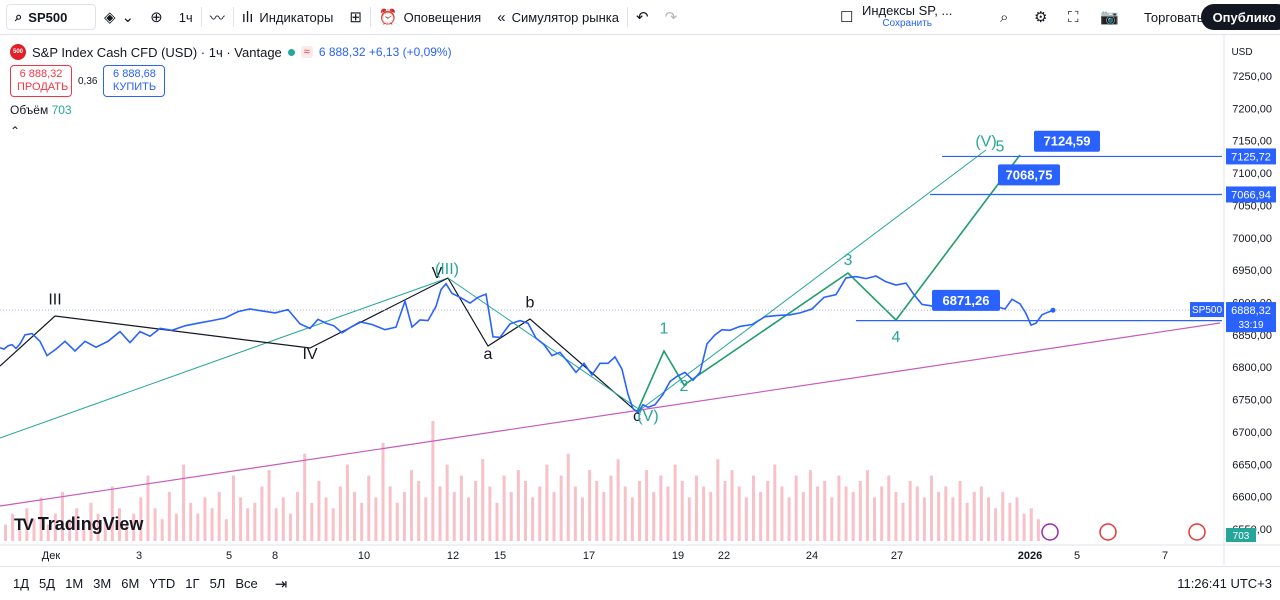 The image size is (1280, 600). I want to click on replay-button: « Симулятор рынка, so click(558, 17).